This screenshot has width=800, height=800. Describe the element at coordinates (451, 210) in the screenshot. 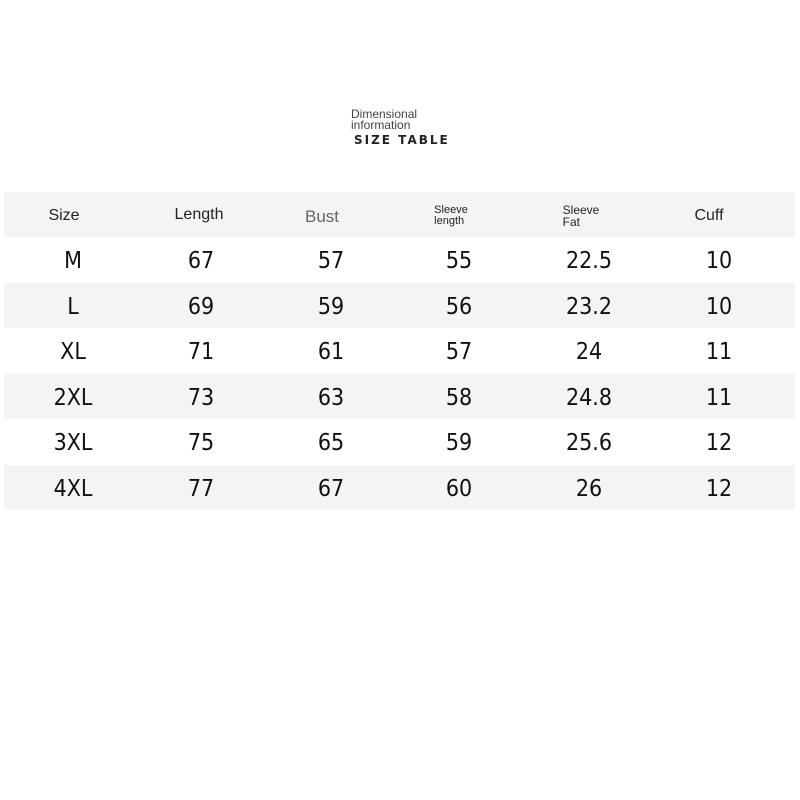

I see `header-sleeve-length-line1: Sleeve` at that location.